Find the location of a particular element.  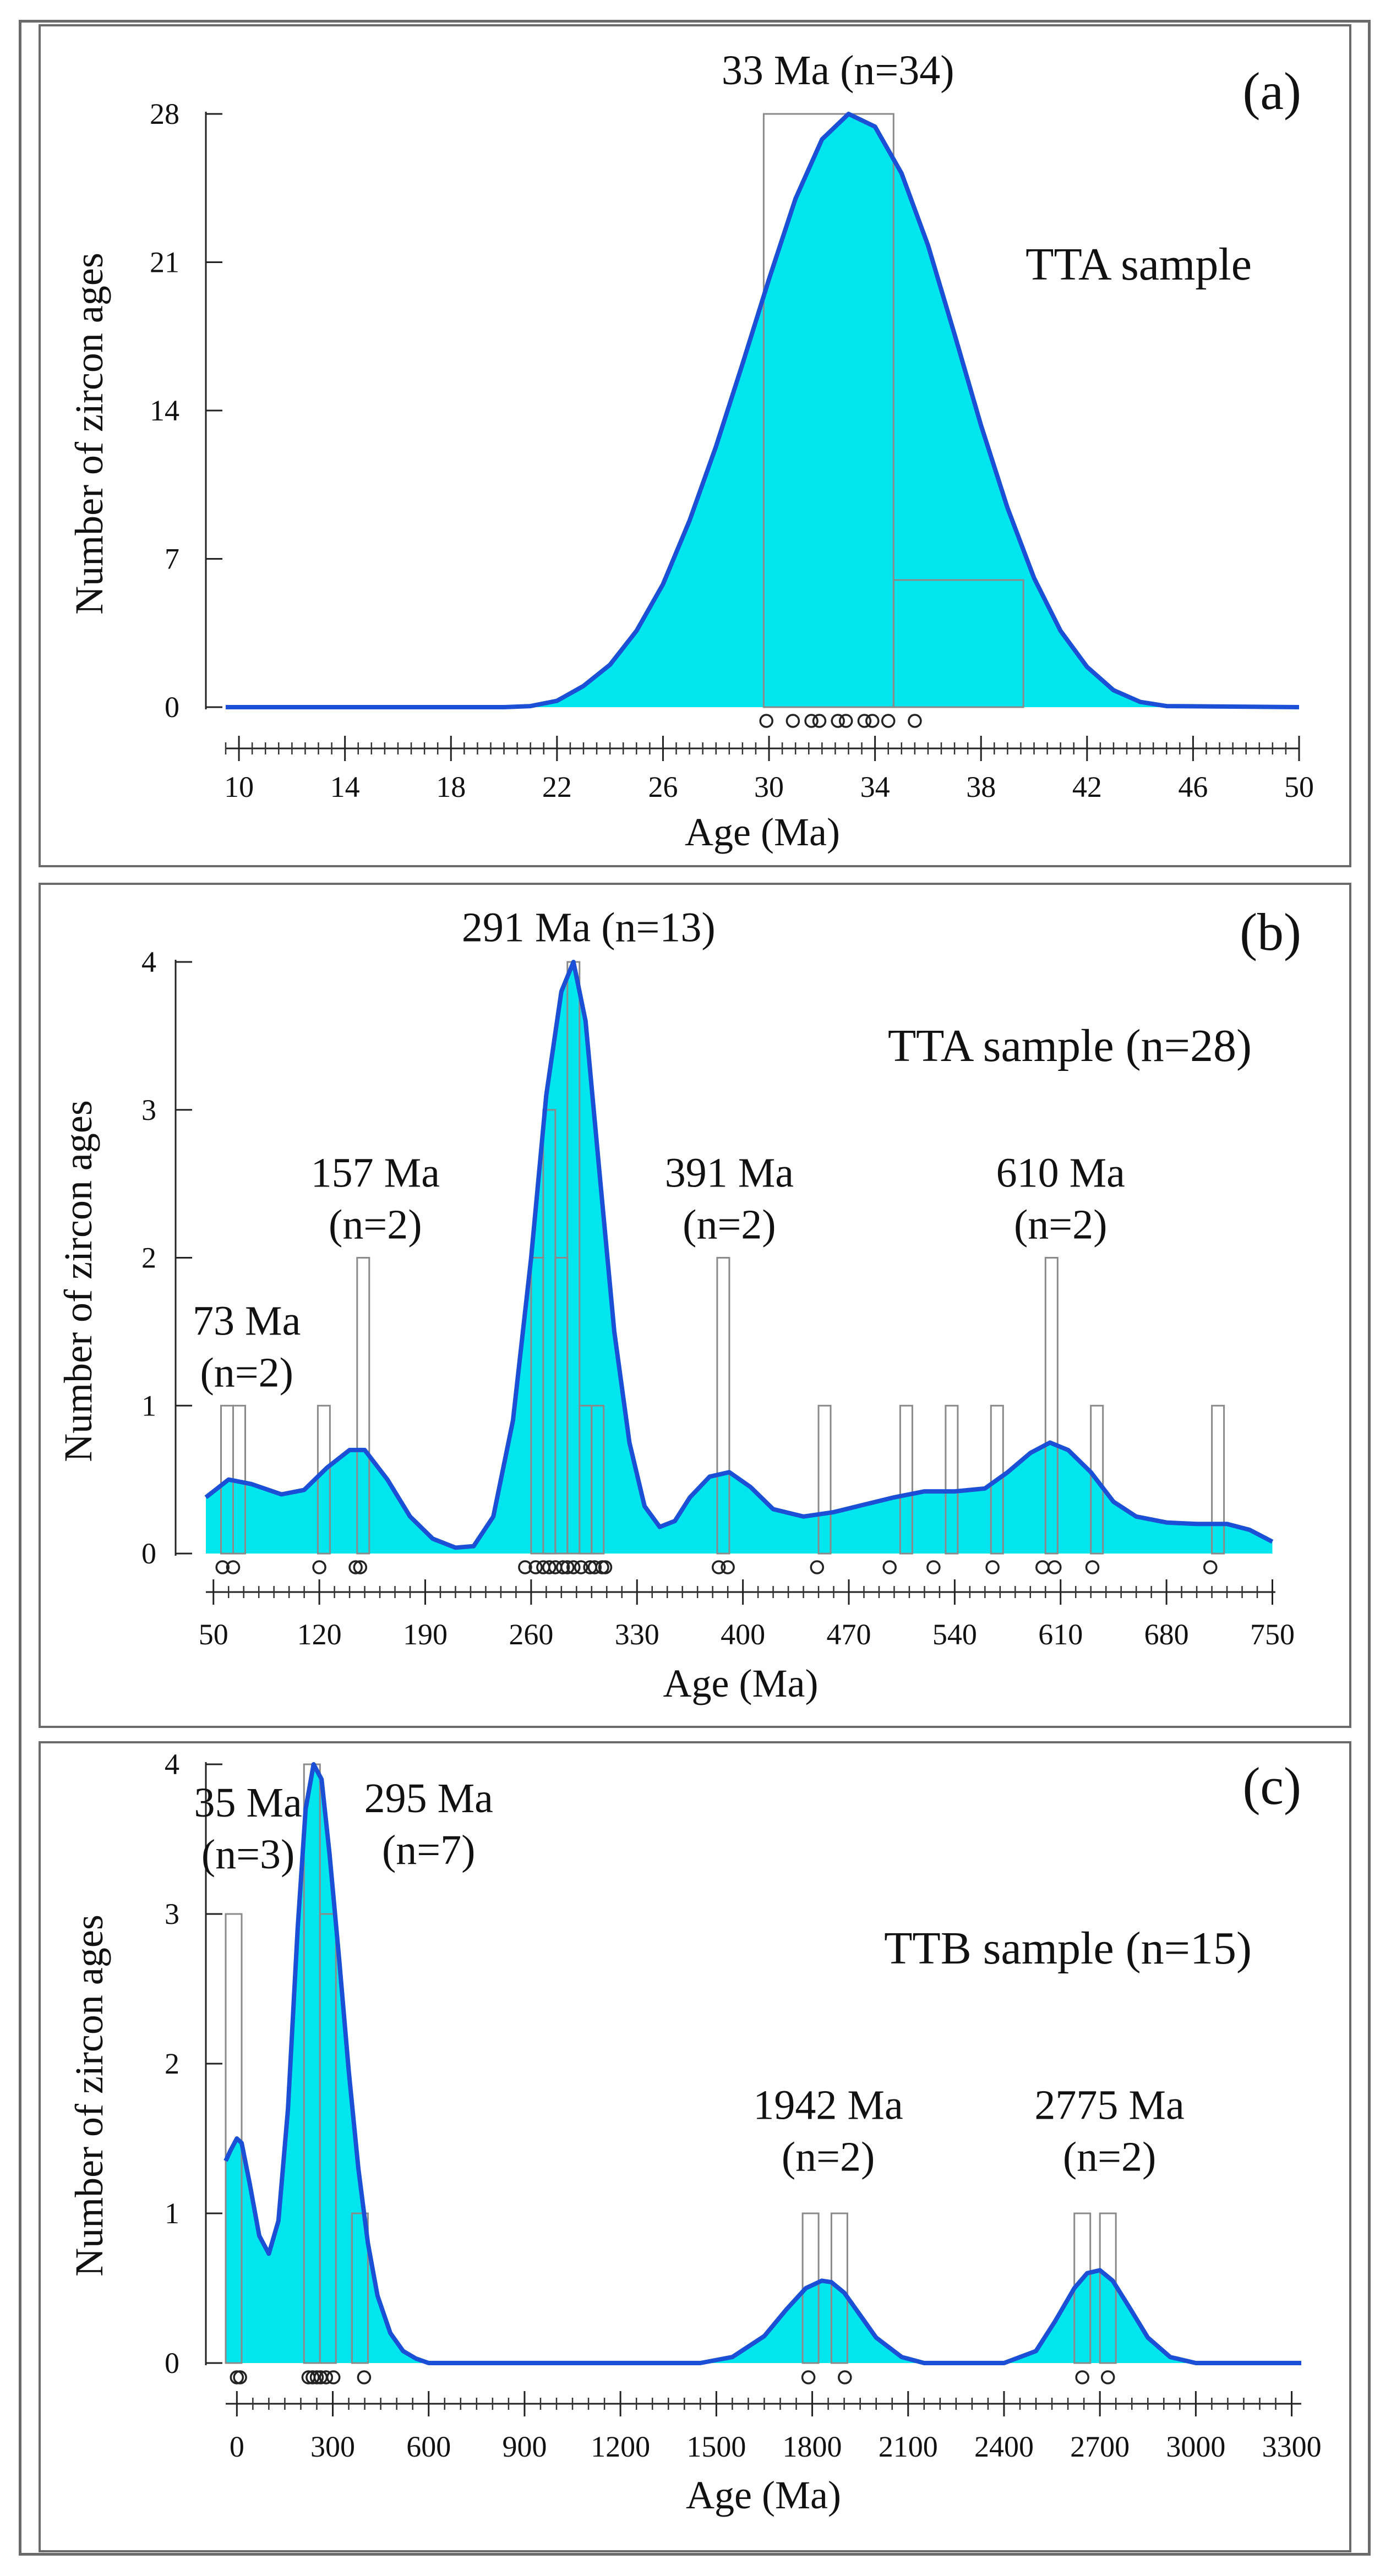

peak-annotation: 1942 Ma is located at coordinates (828, 2105).